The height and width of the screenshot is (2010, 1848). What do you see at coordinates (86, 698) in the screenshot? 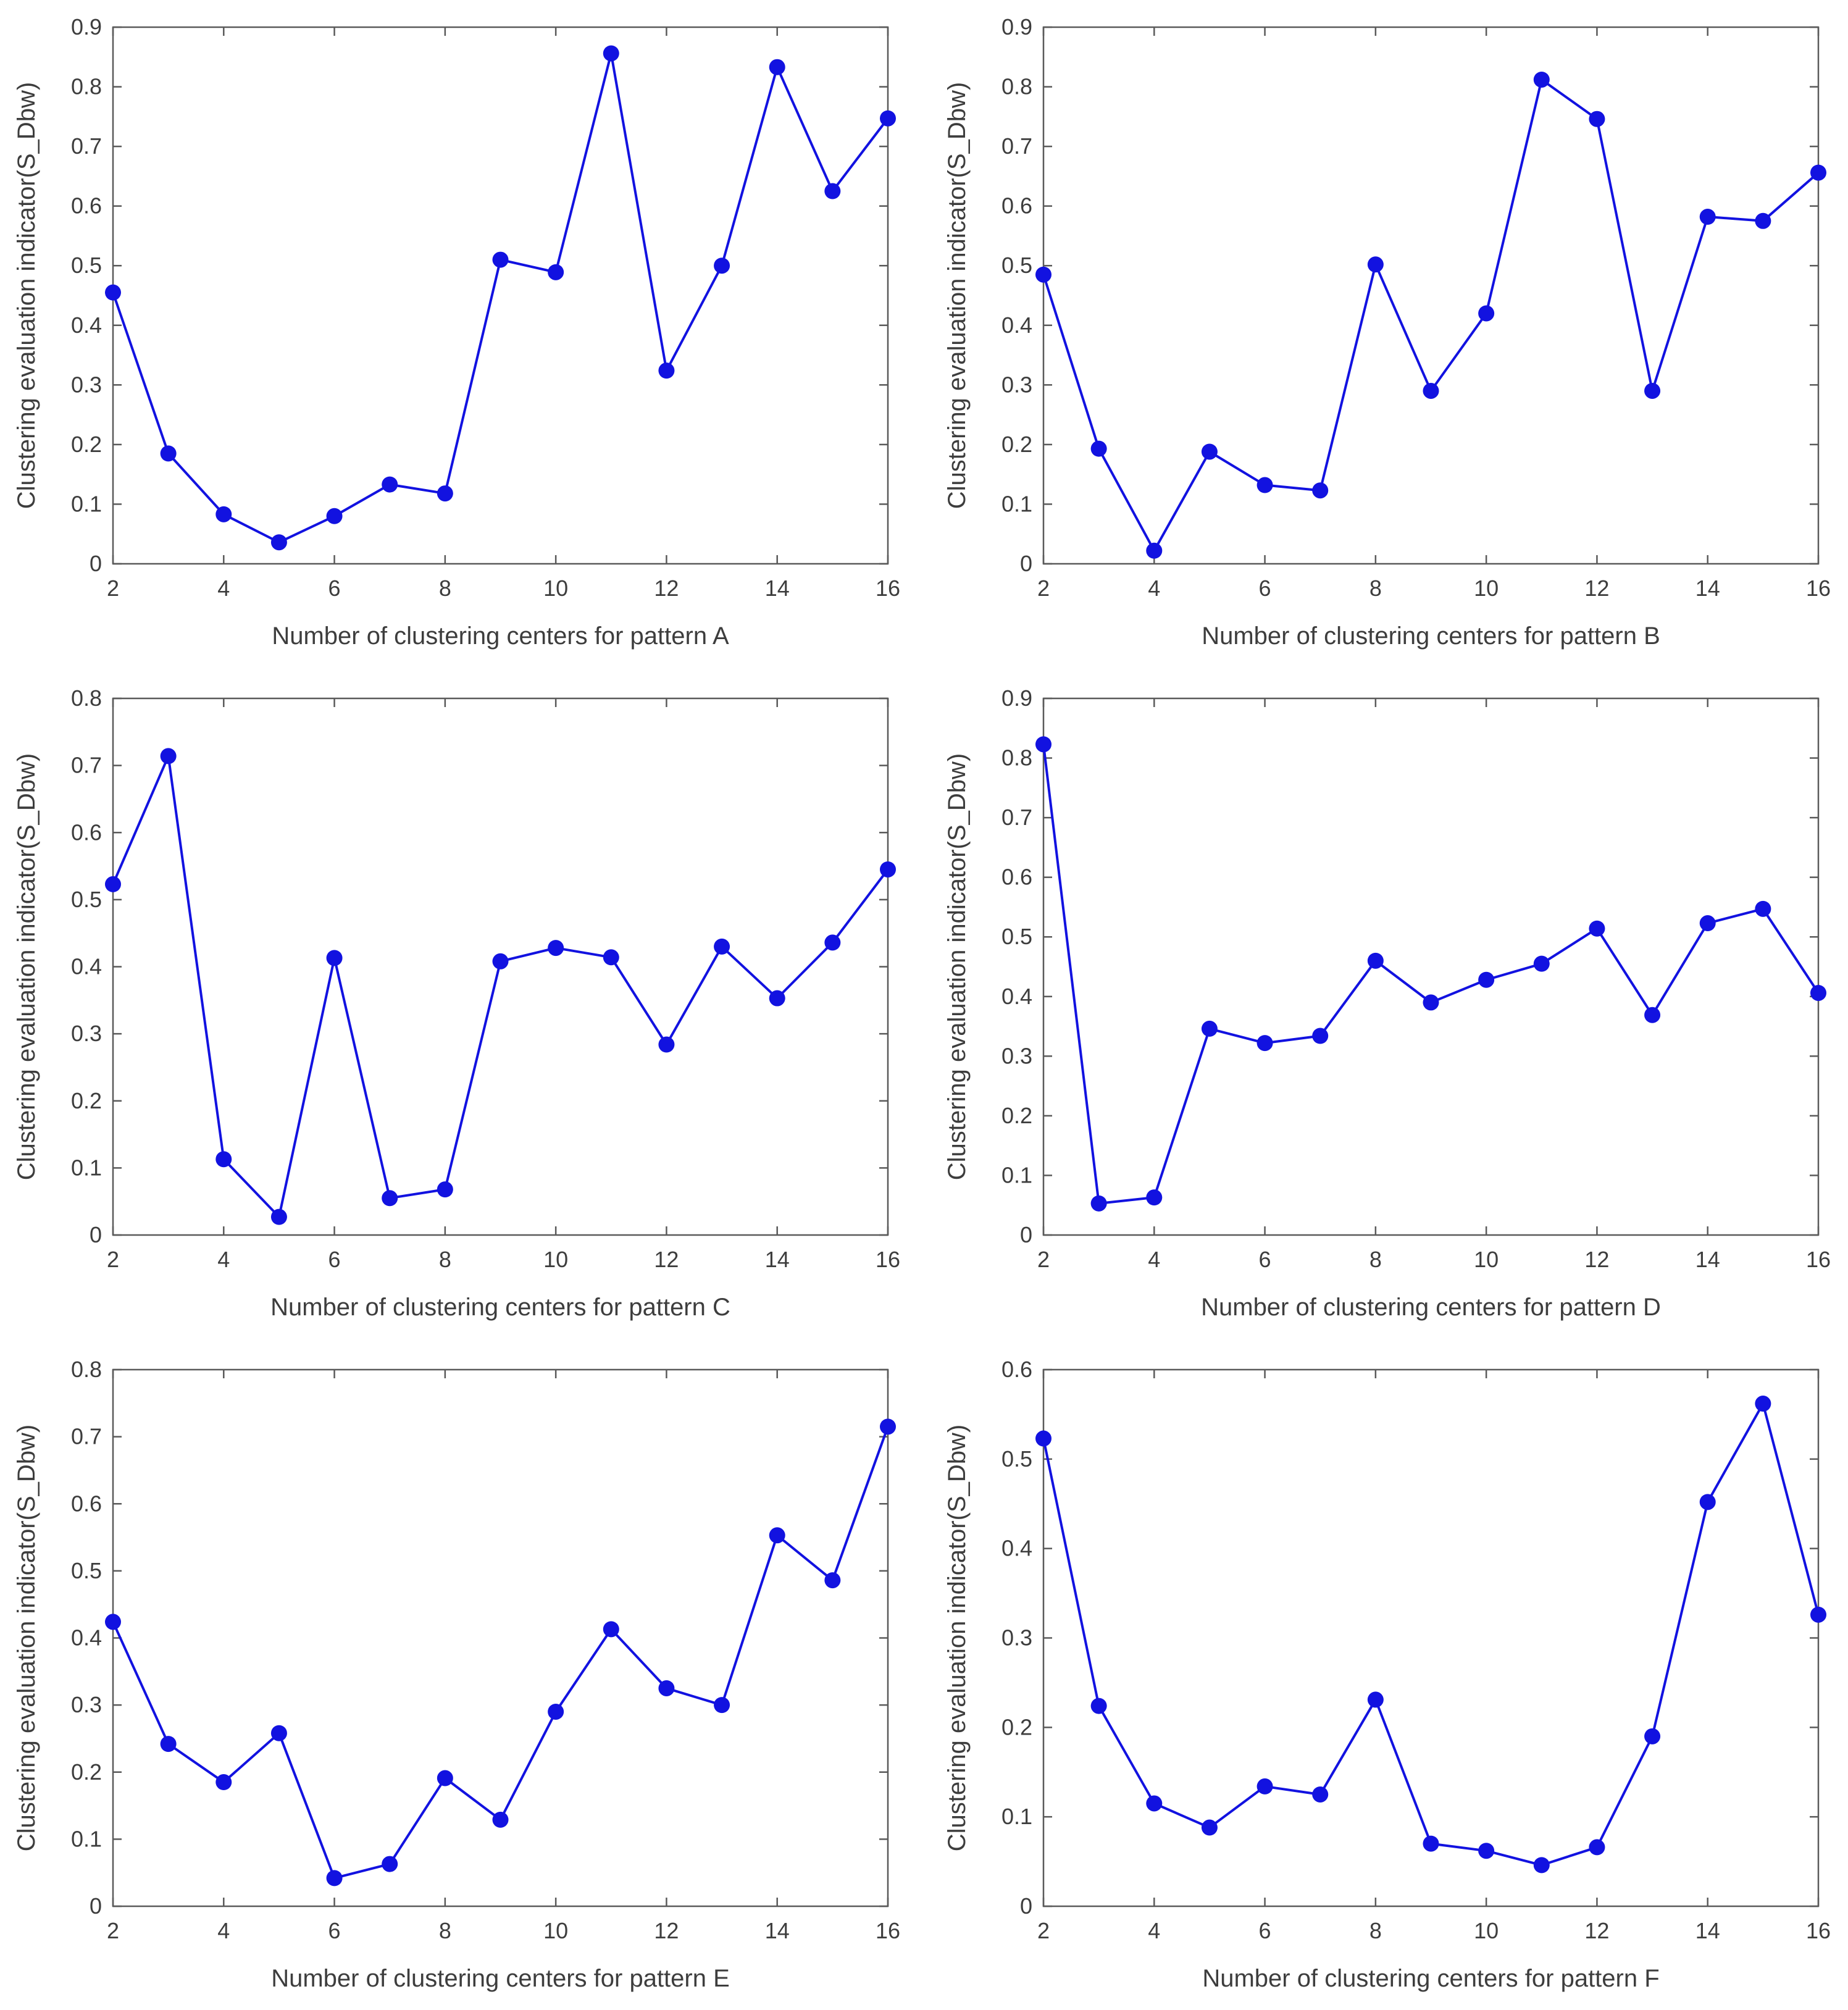
I see `y-tick-label: 0.8` at bounding box center [86, 698].